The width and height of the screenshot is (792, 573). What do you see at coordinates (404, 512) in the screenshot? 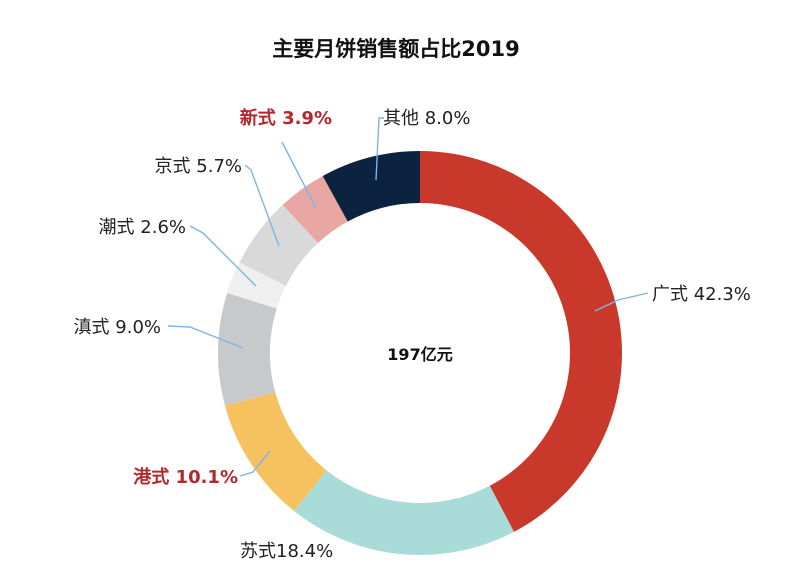
I see `slice-苏式` at bounding box center [404, 512].